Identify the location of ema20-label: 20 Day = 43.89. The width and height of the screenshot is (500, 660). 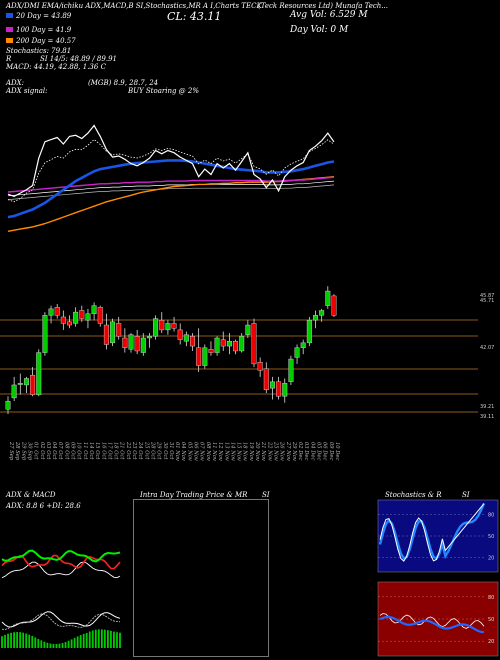
(44, 16).